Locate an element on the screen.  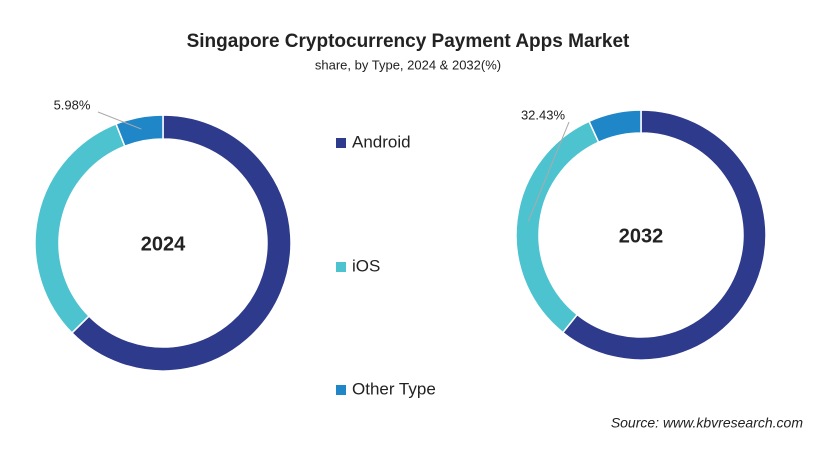
legend-label: Other Type is located at coordinates (394, 388).